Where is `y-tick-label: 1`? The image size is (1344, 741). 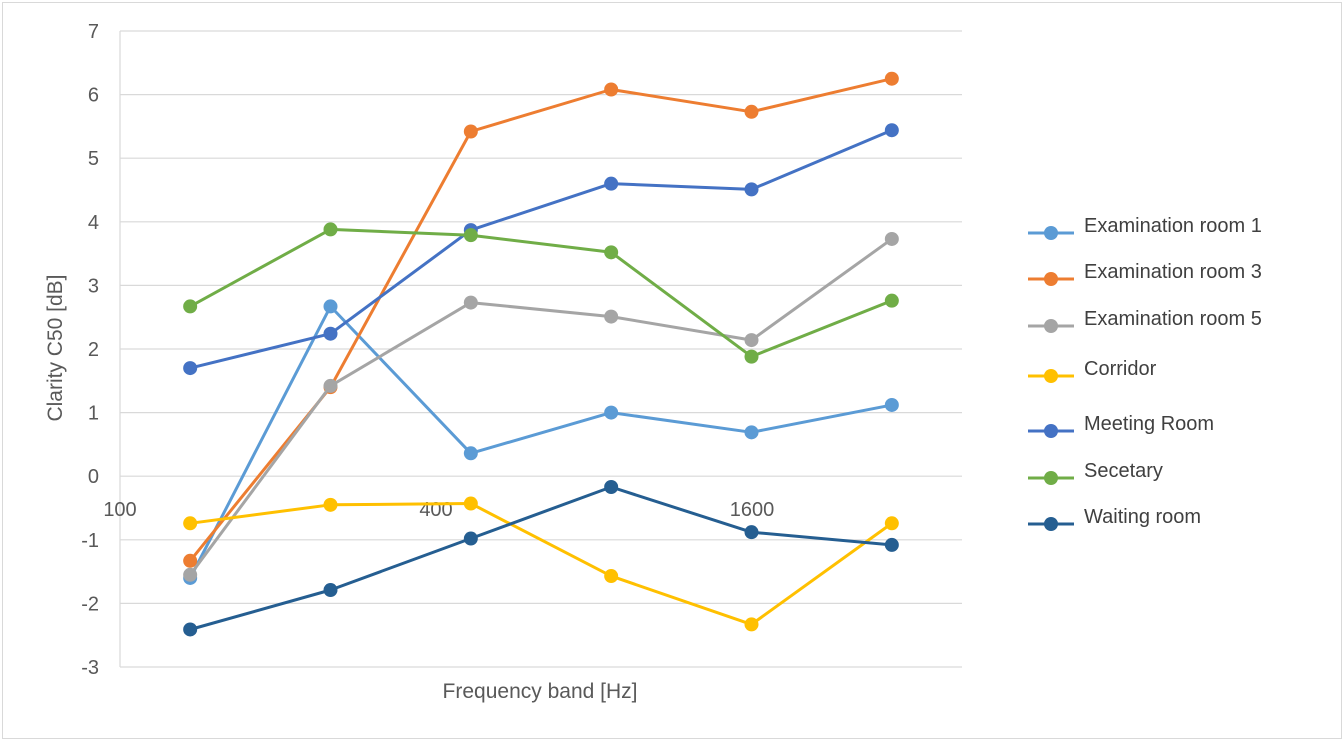
y-tick-label: 1 is located at coordinates (93, 414).